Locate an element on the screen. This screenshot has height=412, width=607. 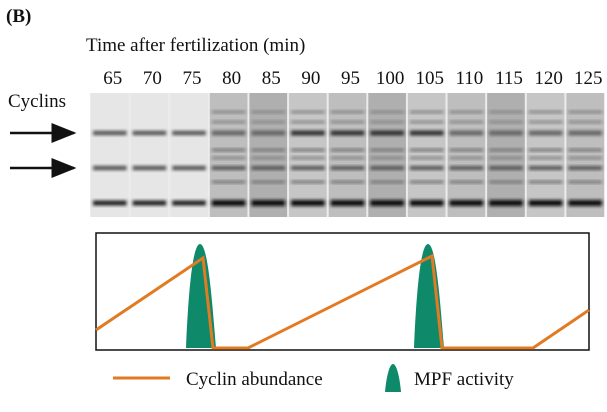
lane-label: 75 is located at coordinates (192, 78).